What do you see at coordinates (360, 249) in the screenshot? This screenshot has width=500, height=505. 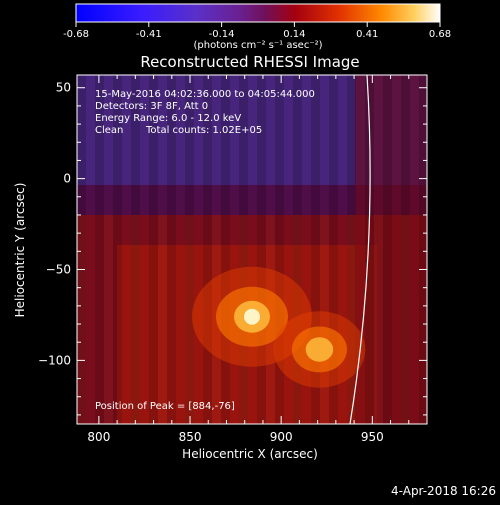 I see `solar-limb` at bounding box center [360, 249].